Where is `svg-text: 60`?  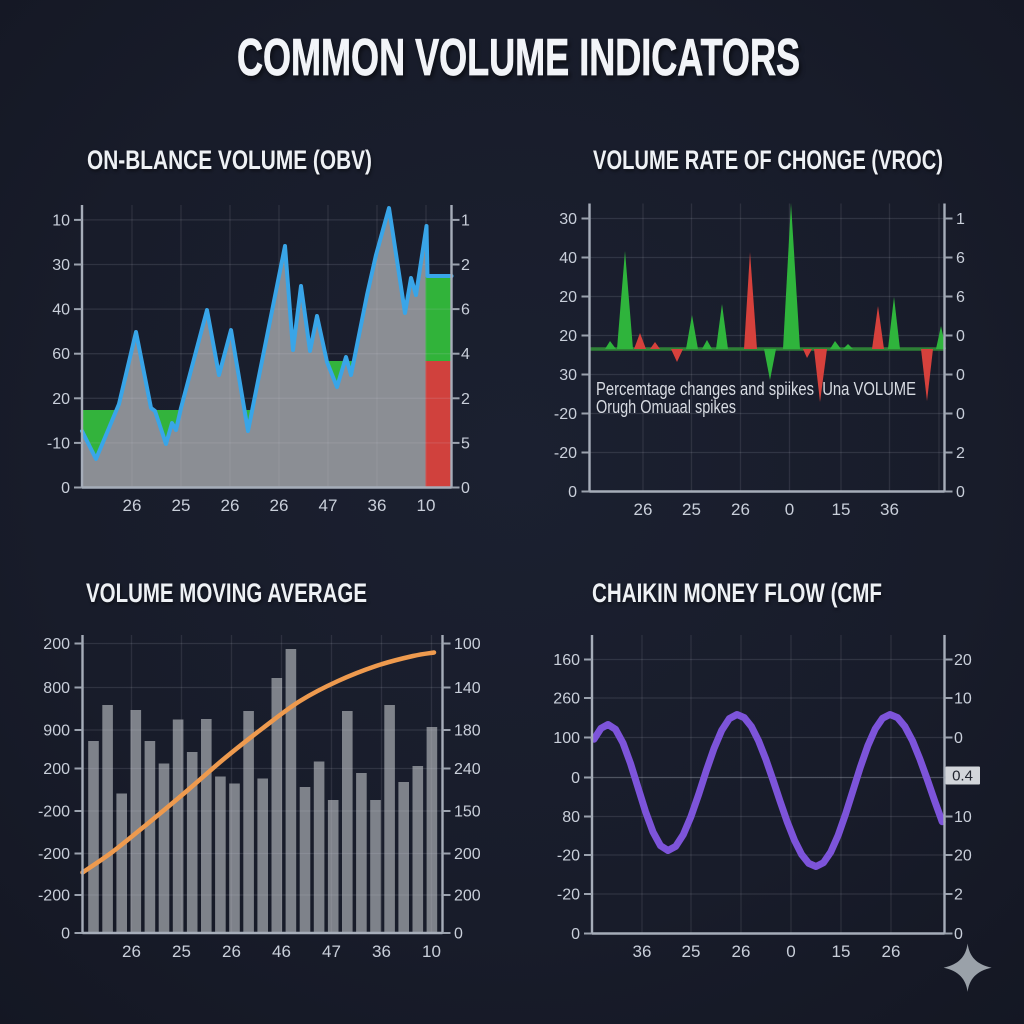
svg-text: 60 is located at coordinates (61, 354).